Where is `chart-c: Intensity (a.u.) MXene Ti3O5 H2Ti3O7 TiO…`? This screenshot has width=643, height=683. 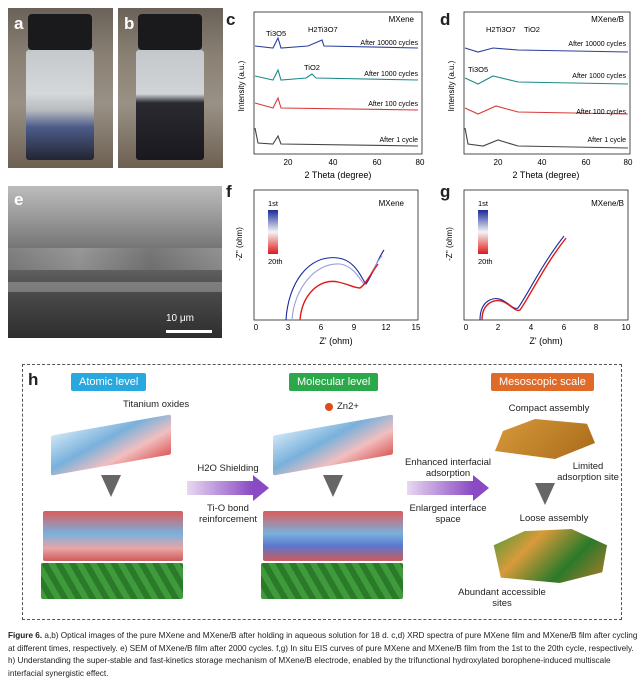
chart-c: Intensity (a.u.) MXene Ti3O5 H2Ti3O7 TiO… is located at coordinates (331, 95).